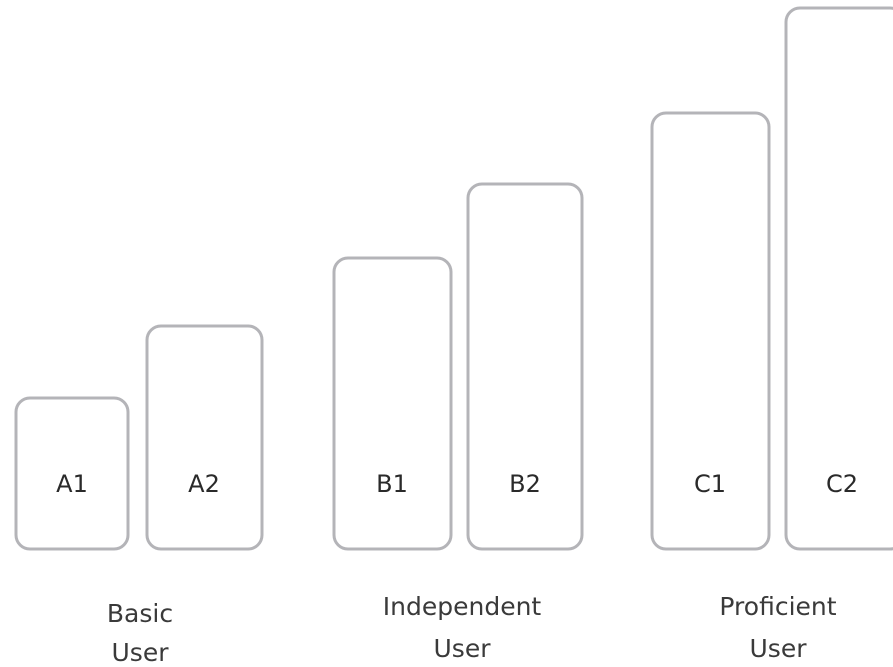  What do you see at coordinates (392, 484) in the screenshot?
I see `level-b1-label: B1` at bounding box center [392, 484].